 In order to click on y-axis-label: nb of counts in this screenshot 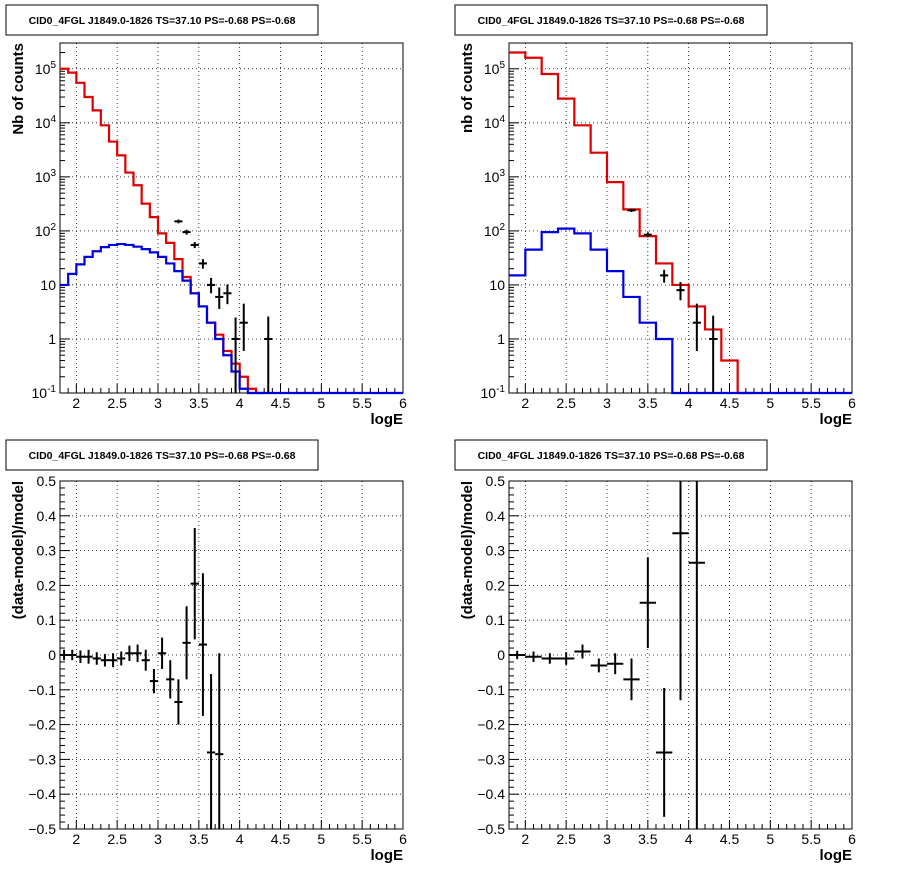, I will do `click(467, 88)`.